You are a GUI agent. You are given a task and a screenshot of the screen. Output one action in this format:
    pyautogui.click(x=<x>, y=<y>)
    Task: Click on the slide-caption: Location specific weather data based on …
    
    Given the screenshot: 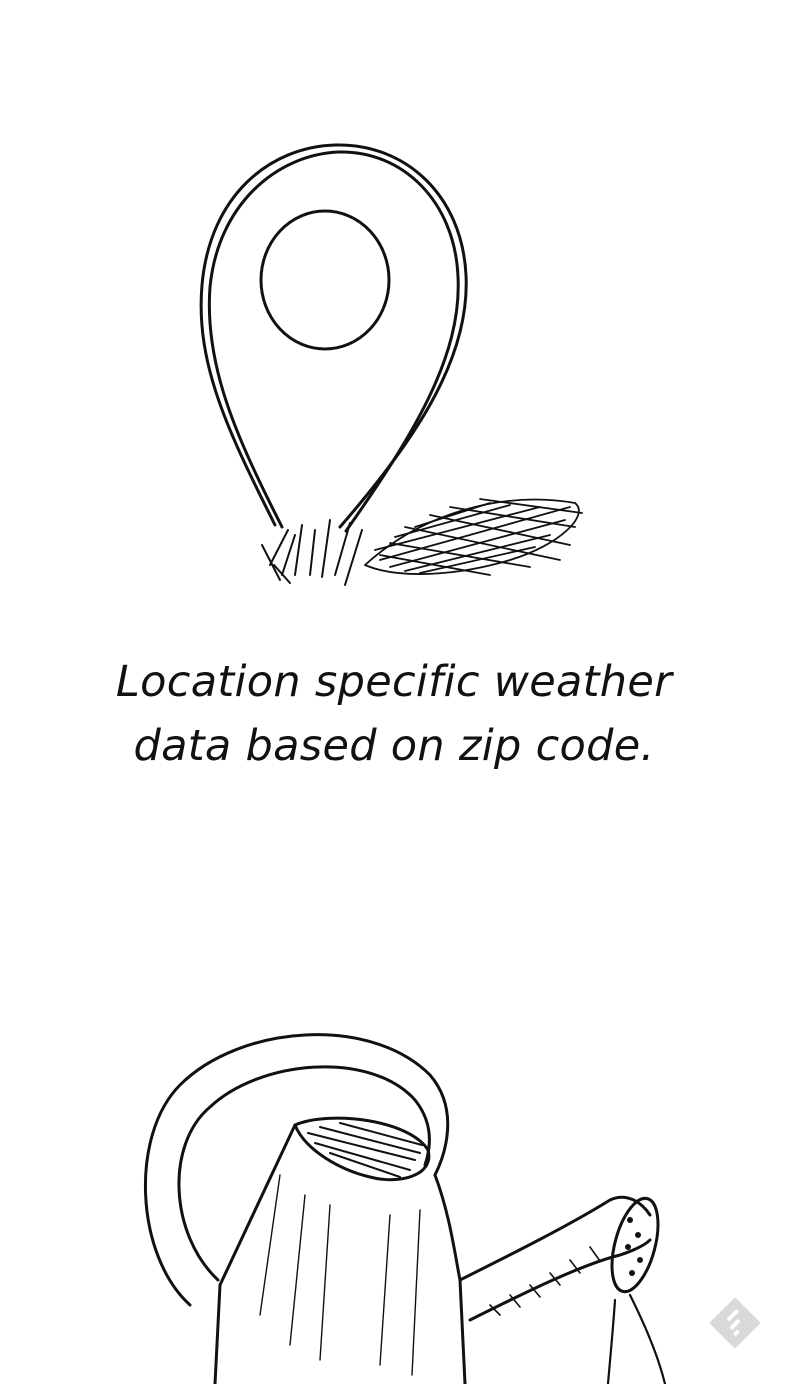 What is the action you would take?
    pyautogui.click(x=394, y=714)
    